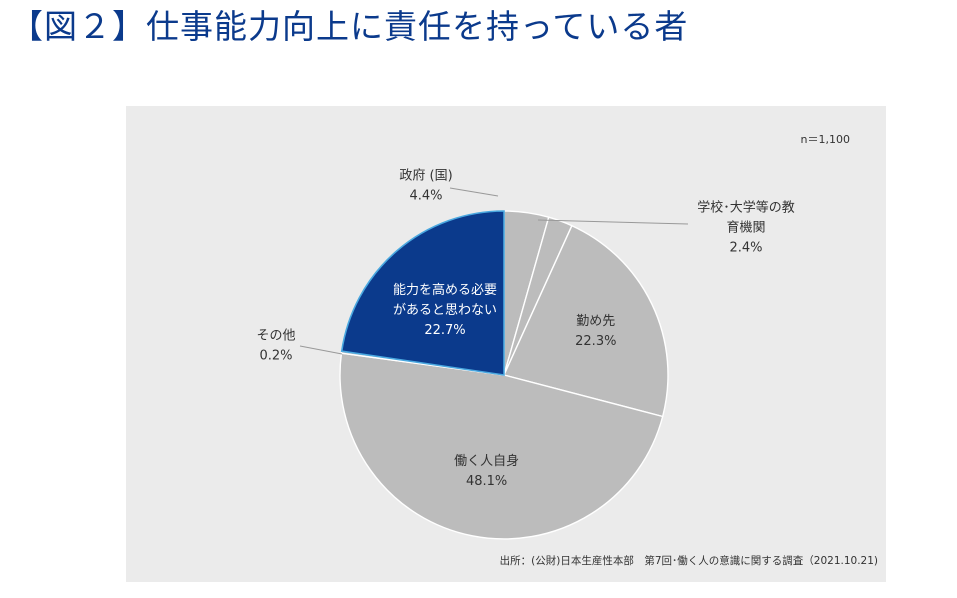 This screenshot has width=957, height=598. Describe the element at coordinates (275, 336) in the screenshot. I see `slice-category-label: その他` at that location.